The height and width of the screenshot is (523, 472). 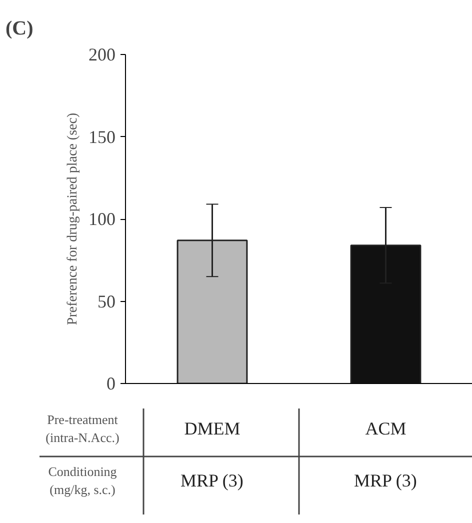 I want to click on x-tick-label: DMEM, so click(x=212, y=428).